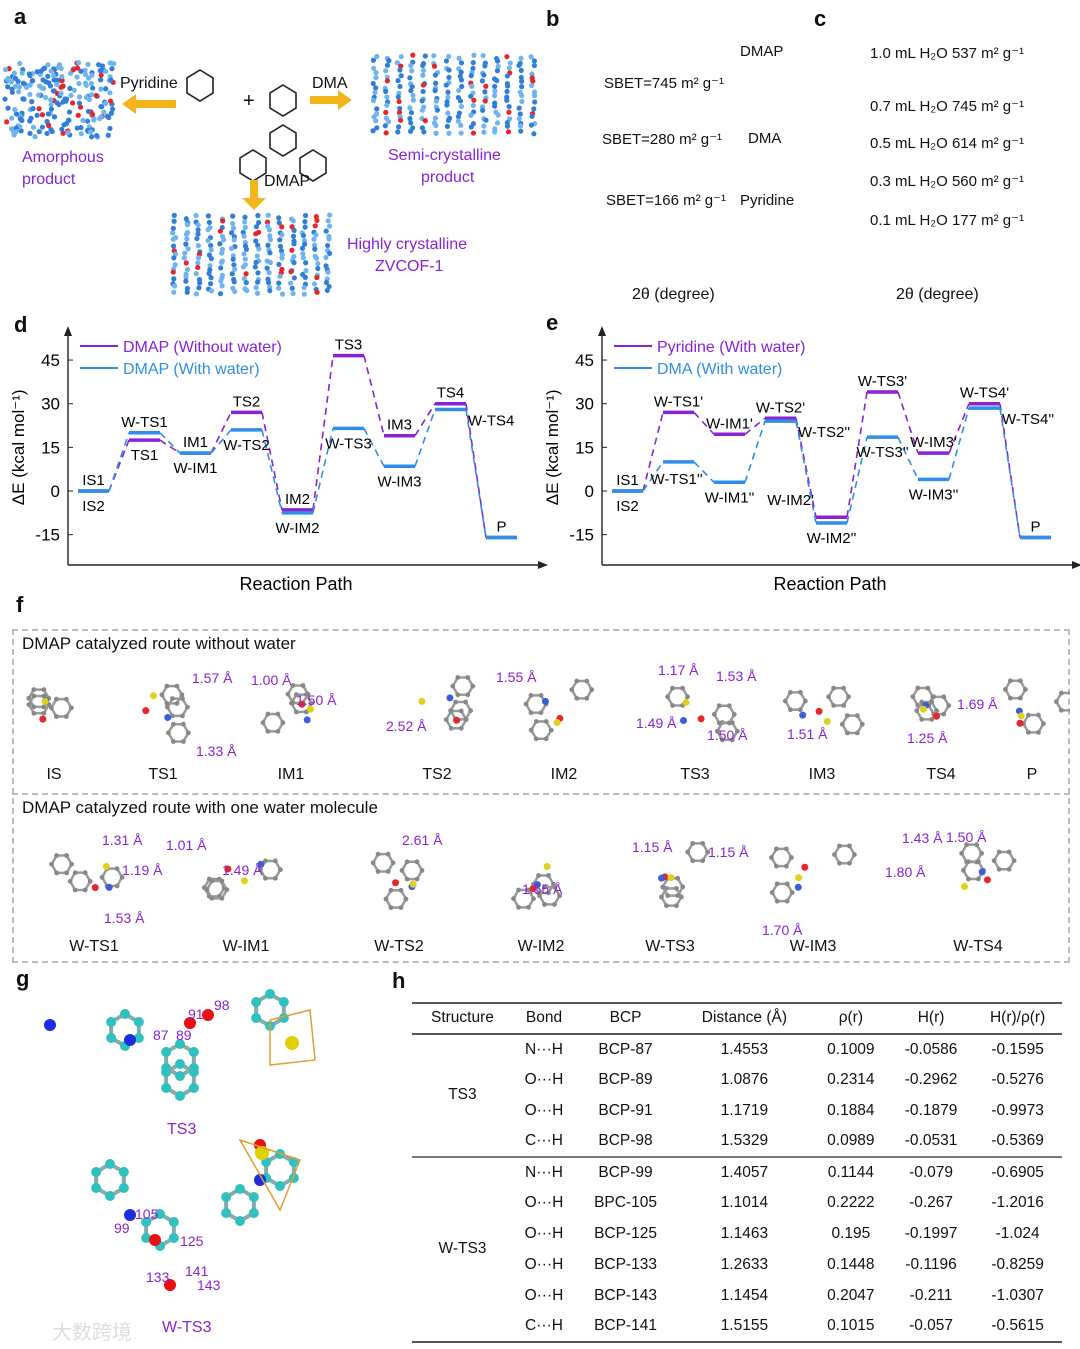  Describe the element at coordinates (882, 381) in the screenshot. I see `state-label: W-TS3'` at that location.